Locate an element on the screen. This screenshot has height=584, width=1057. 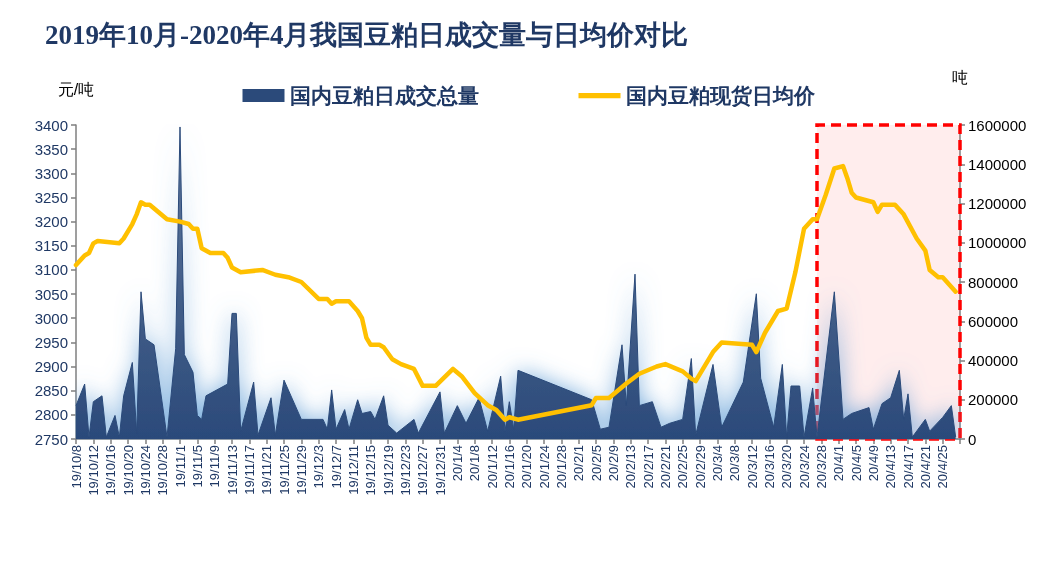
x-tick-label: 20/3/4 is located at coordinates (717, 463).